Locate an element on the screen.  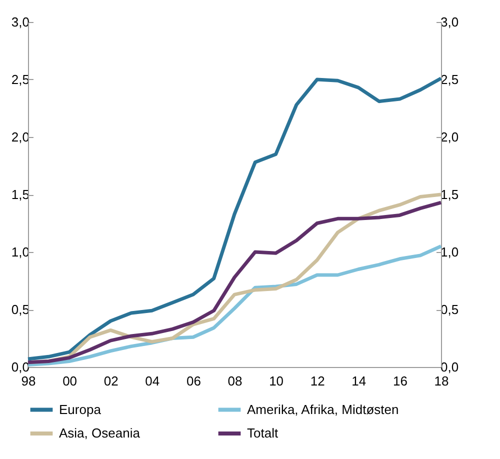
x-tick-label: 98 is located at coordinates (28, 381).